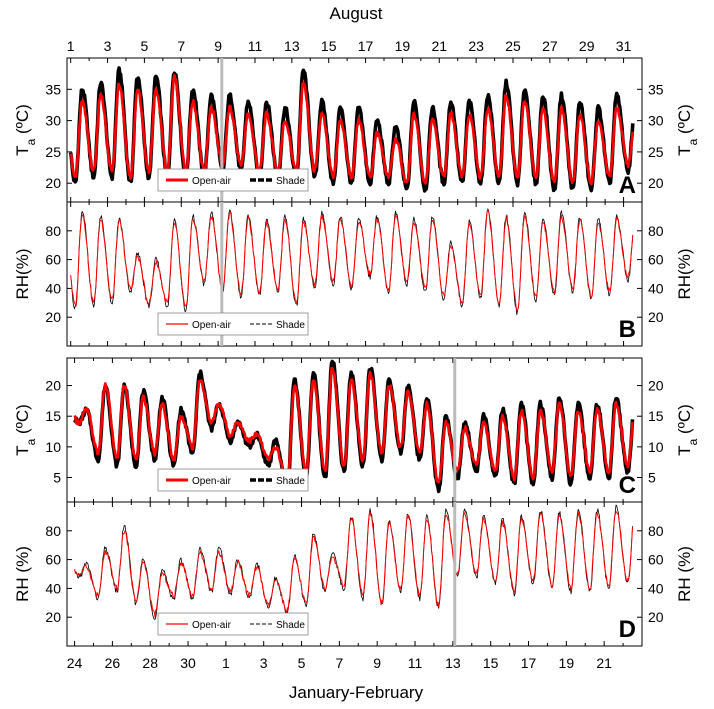  What do you see at coordinates (329, 46) in the screenshot?
I see `top-tick-label: 15` at bounding box center [329, 46].